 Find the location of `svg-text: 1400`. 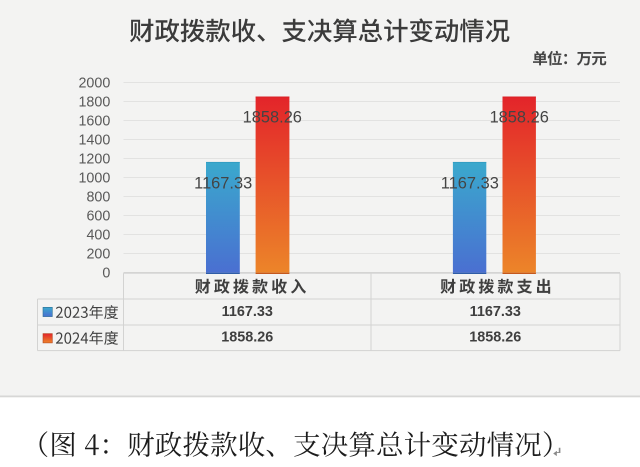

svg-text: 1400 is located at coordinates (94, 141).